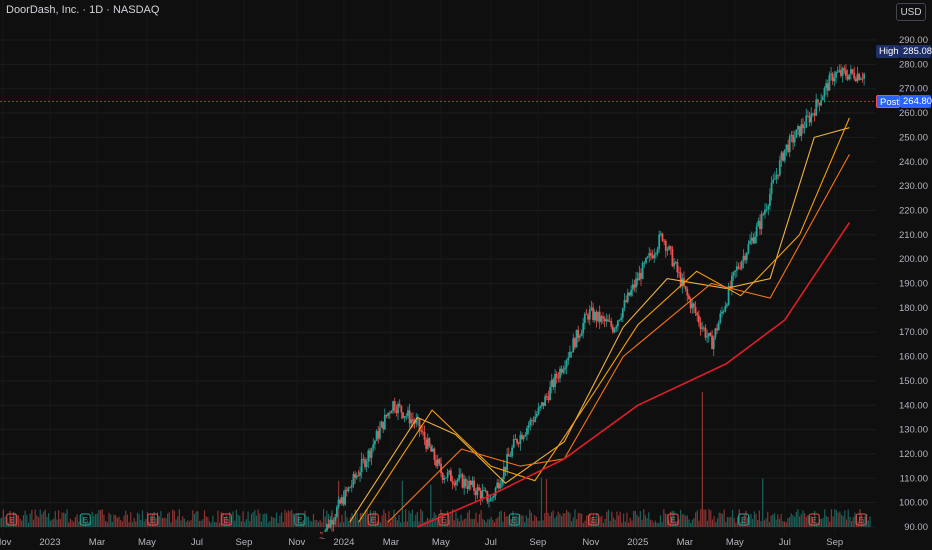  I want to click on x-tick-label: Mar, so click(685, 542).